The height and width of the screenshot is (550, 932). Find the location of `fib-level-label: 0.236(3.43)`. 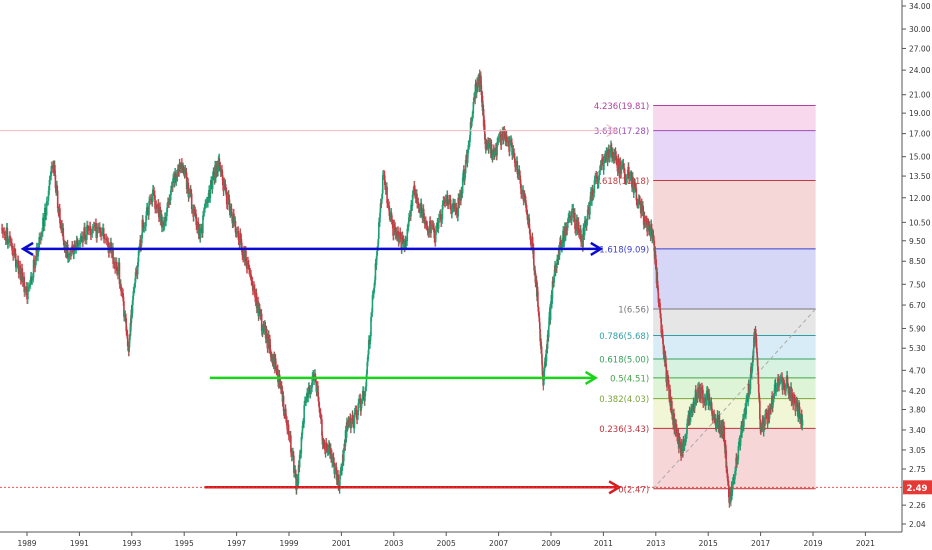

fib-level-label: 0.236(3.43) is located at coordinates (624, 430).